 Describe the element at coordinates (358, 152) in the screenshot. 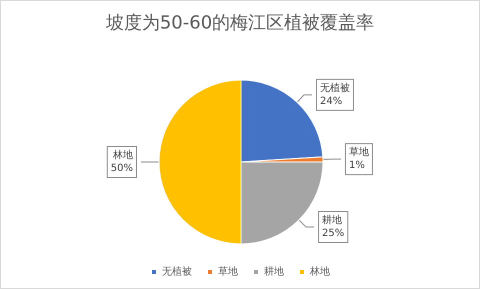

I see `slice-label: 草地` at that location.